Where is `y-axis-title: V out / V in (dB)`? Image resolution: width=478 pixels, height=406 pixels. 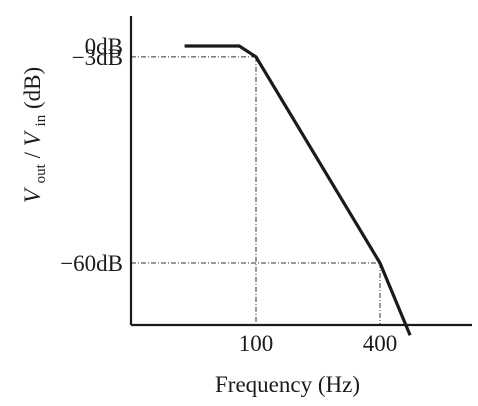 y-axis-title: V out / V in (dB) is located at coordinates (35, 135).